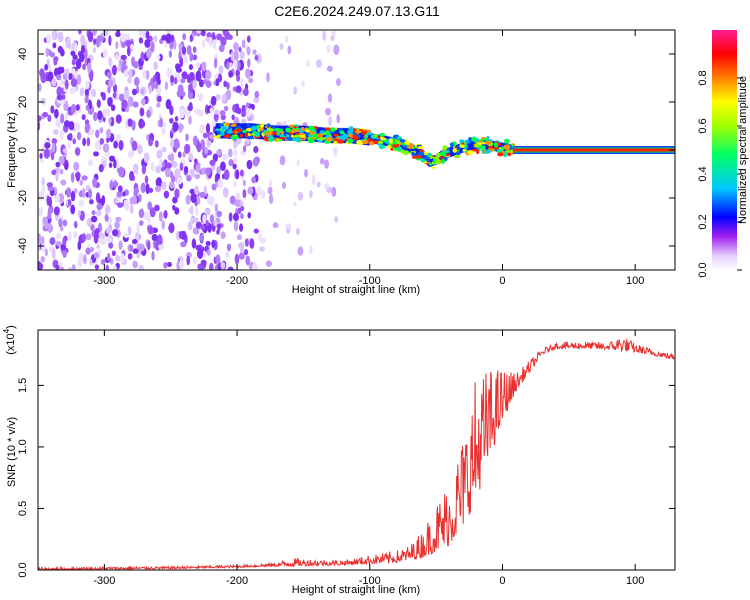  What do you see at coordinates (635, 581) in the screenshot?
I see `x-tick-label: 100` at bounding box center [635, 581].